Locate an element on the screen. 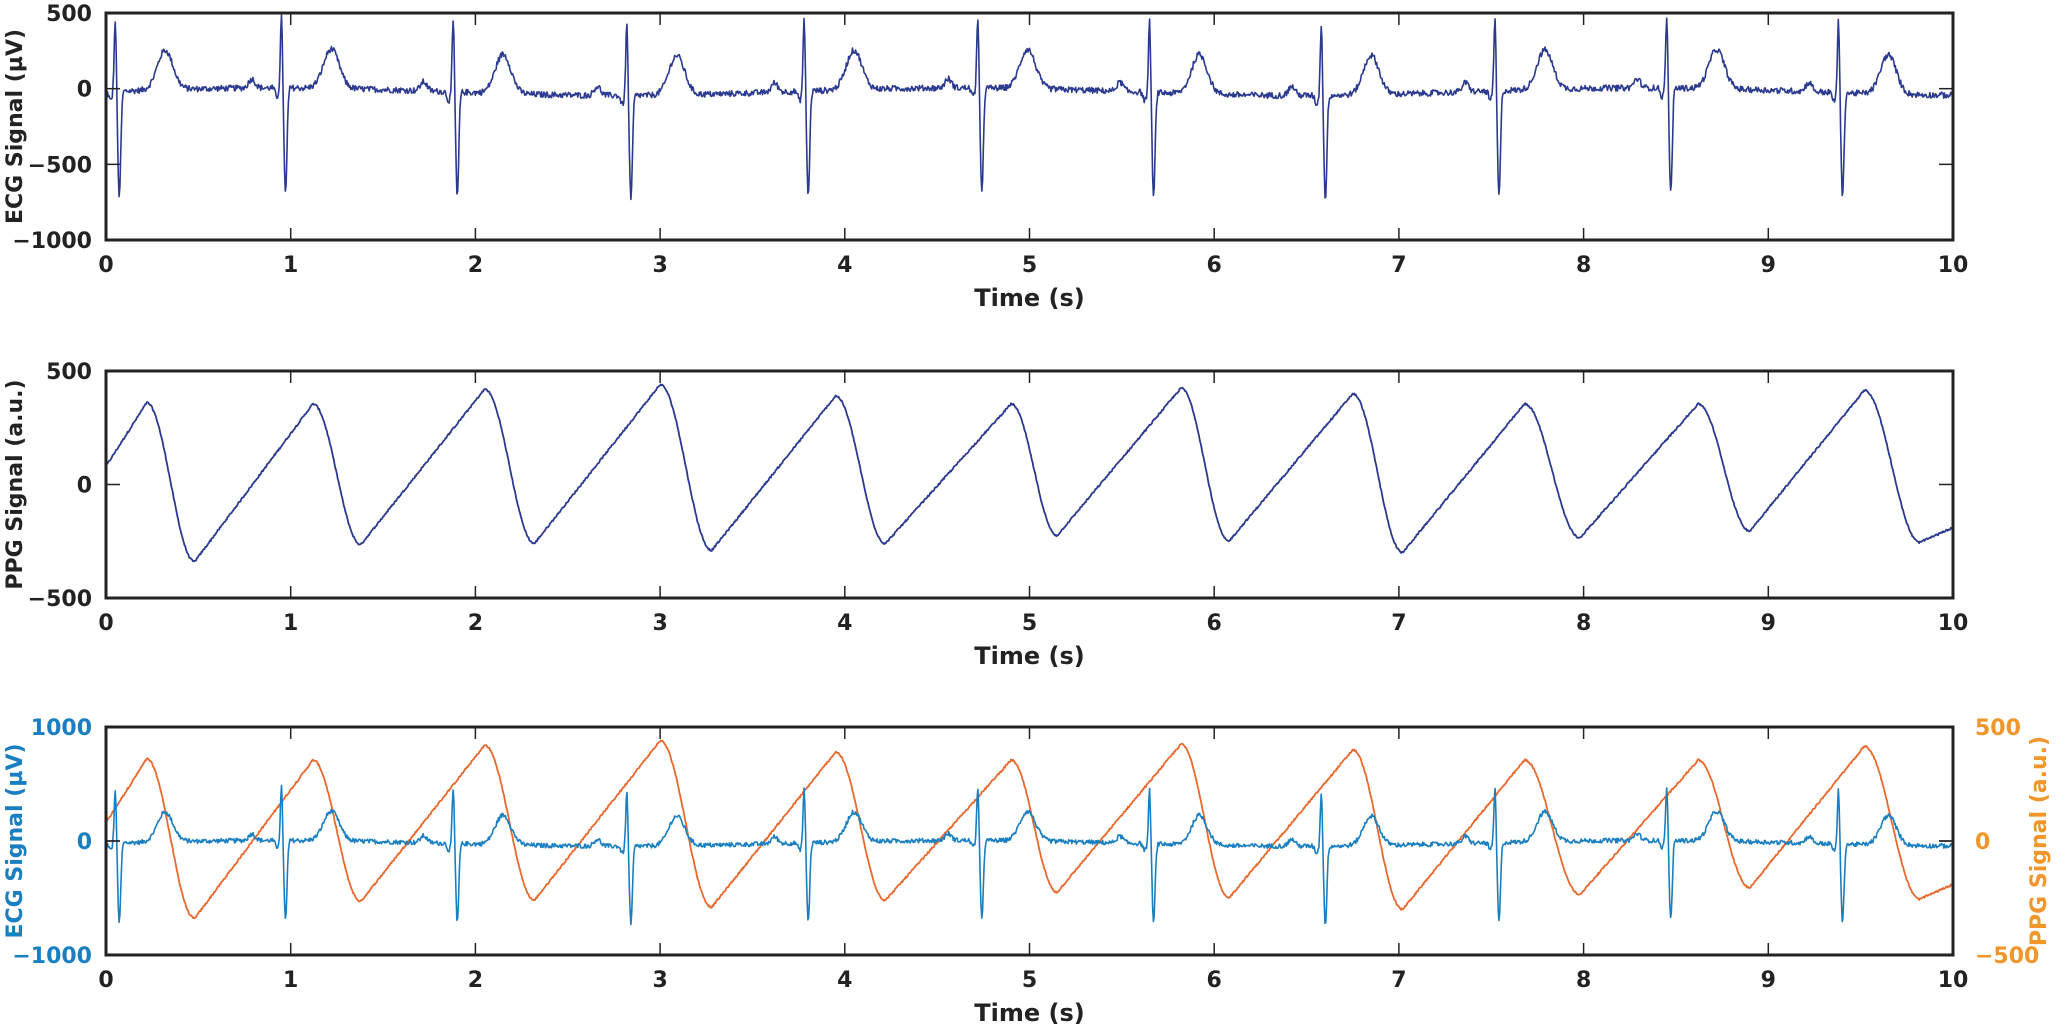  ppg-x-tick-label: 3 is located at coordinates (659, 623).